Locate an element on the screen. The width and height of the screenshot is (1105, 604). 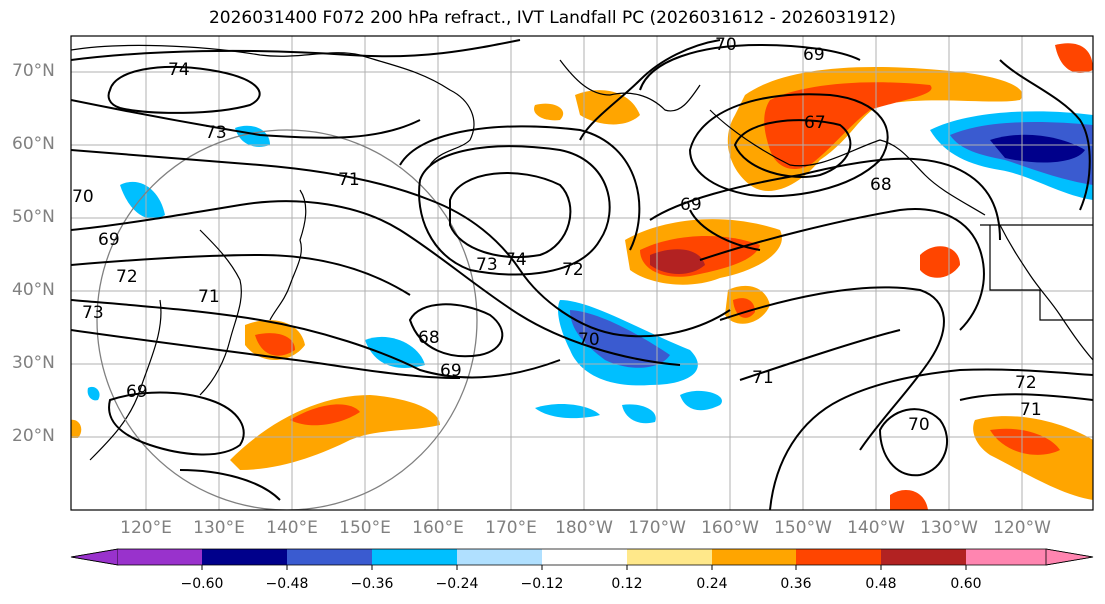
lon-label: 140°E is located at coordinates (292, 528).